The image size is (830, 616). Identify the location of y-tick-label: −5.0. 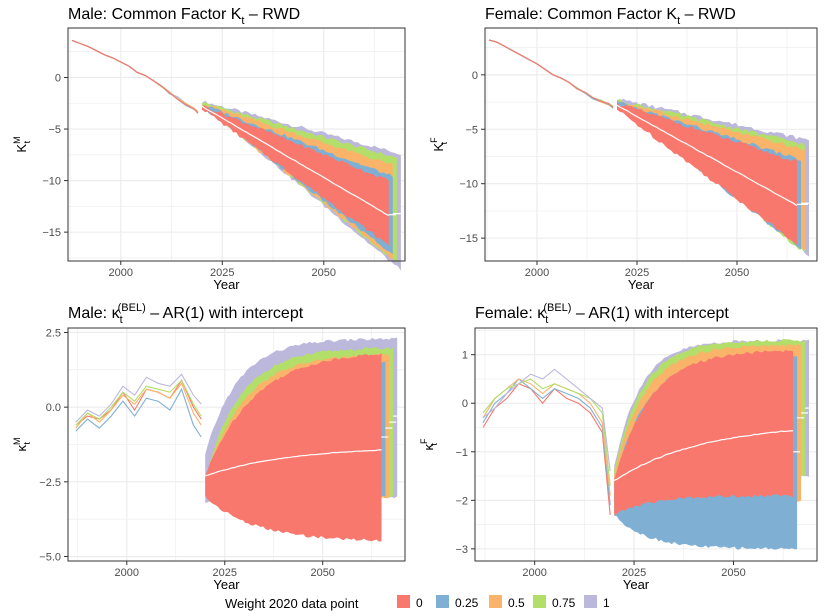
(50, 558).